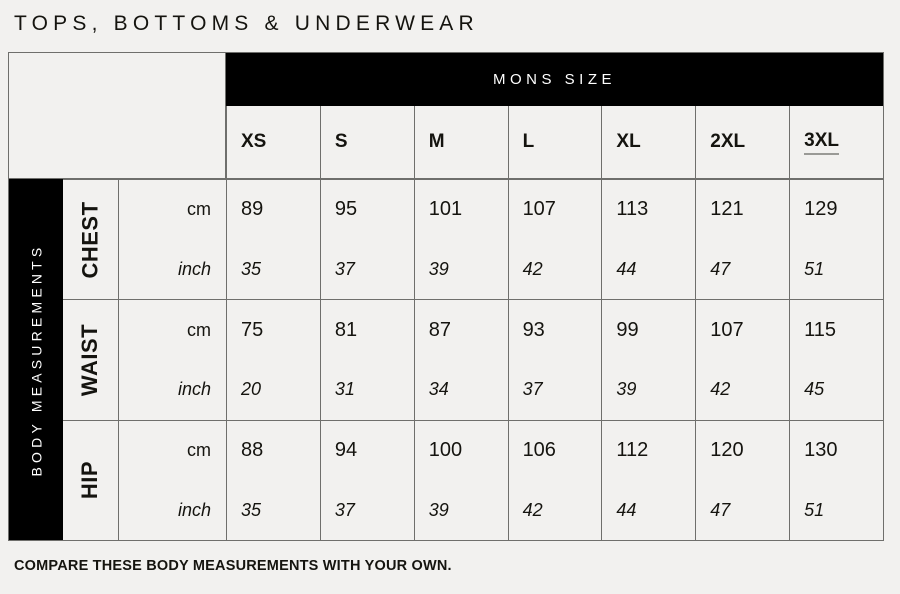 This screenshot has height=594, width=900. I want to click on size-header-l: L, so click(554, 142).